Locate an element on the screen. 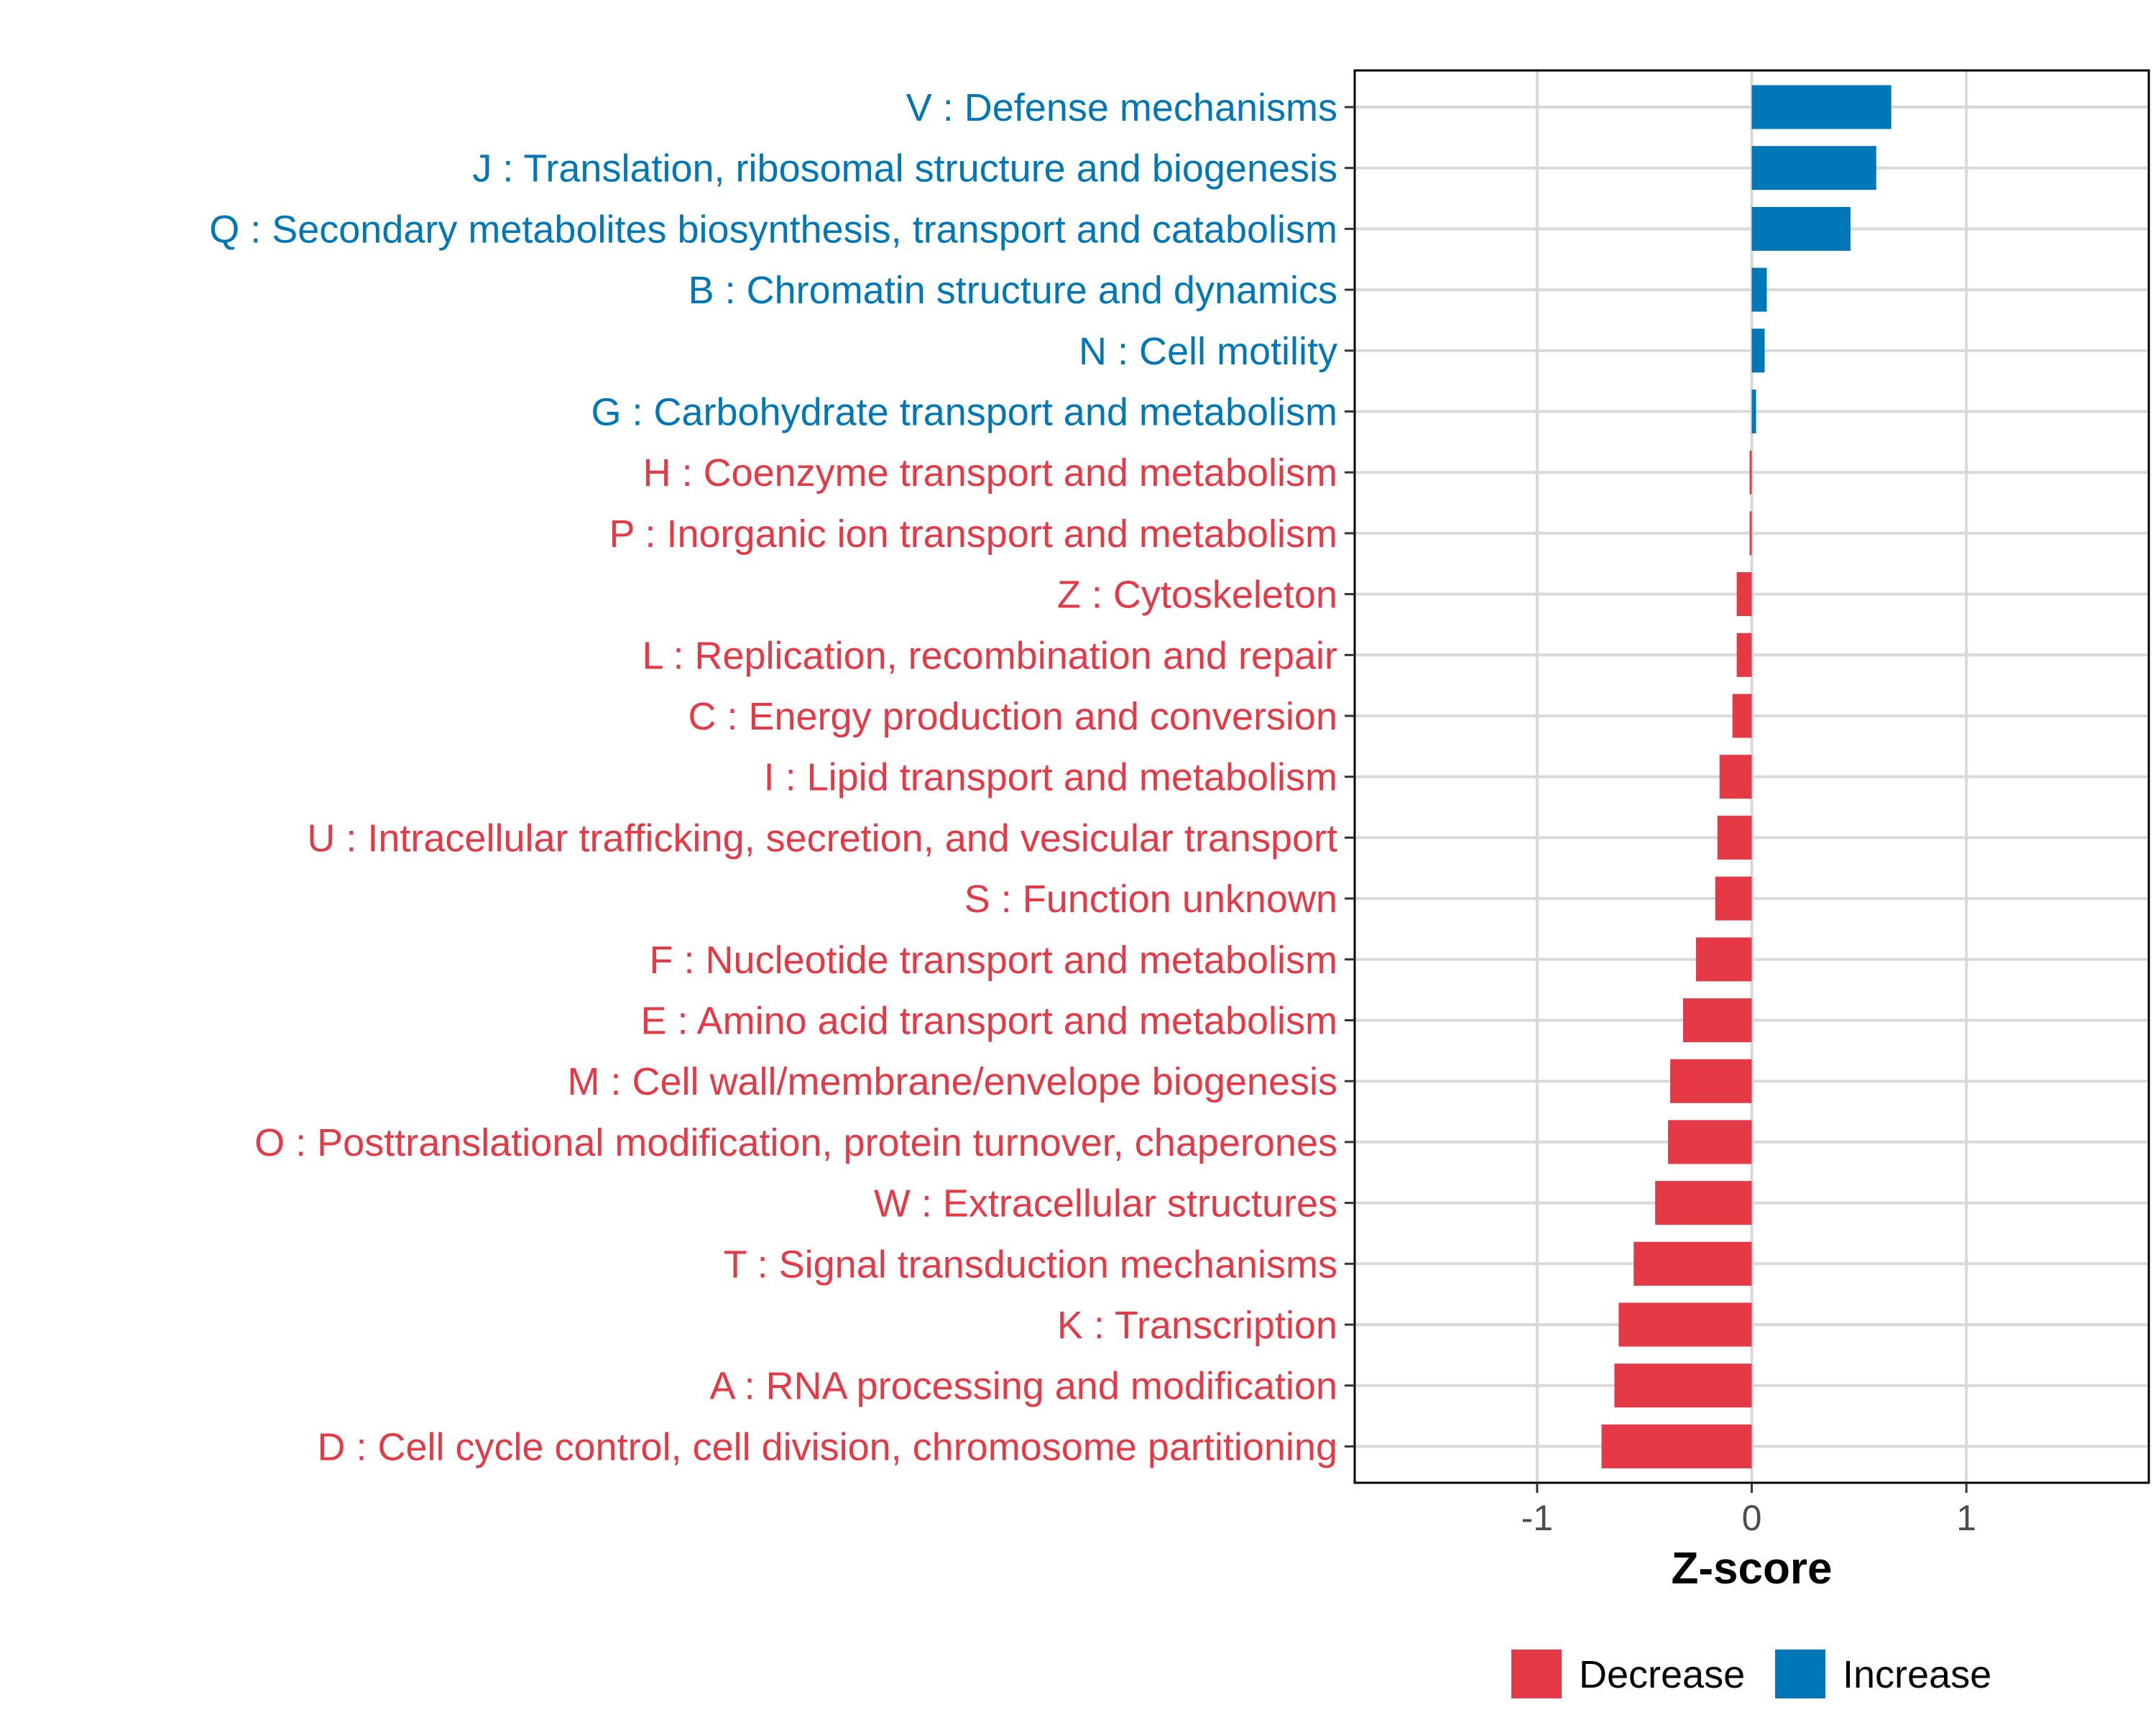 This screenshot has width=2156, height=1725. x-axis-title: Z-score is located at coordinates (1752, 1568).